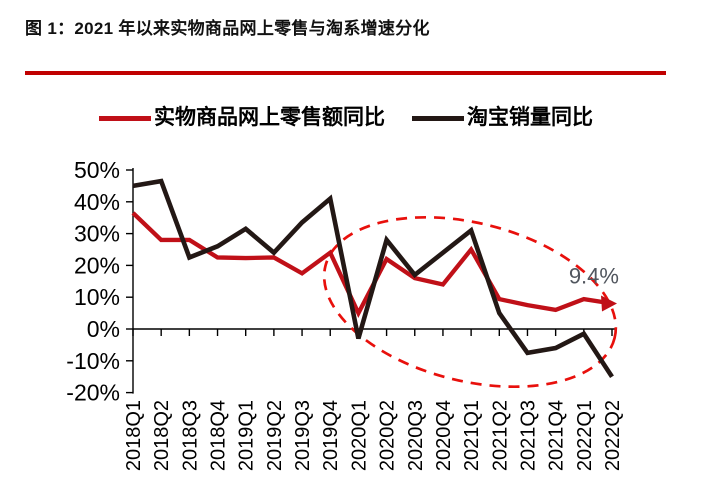  Describe the element at coordinates (93, 393) in the screenshot. I see `y-tick-label: -20%` at that location.